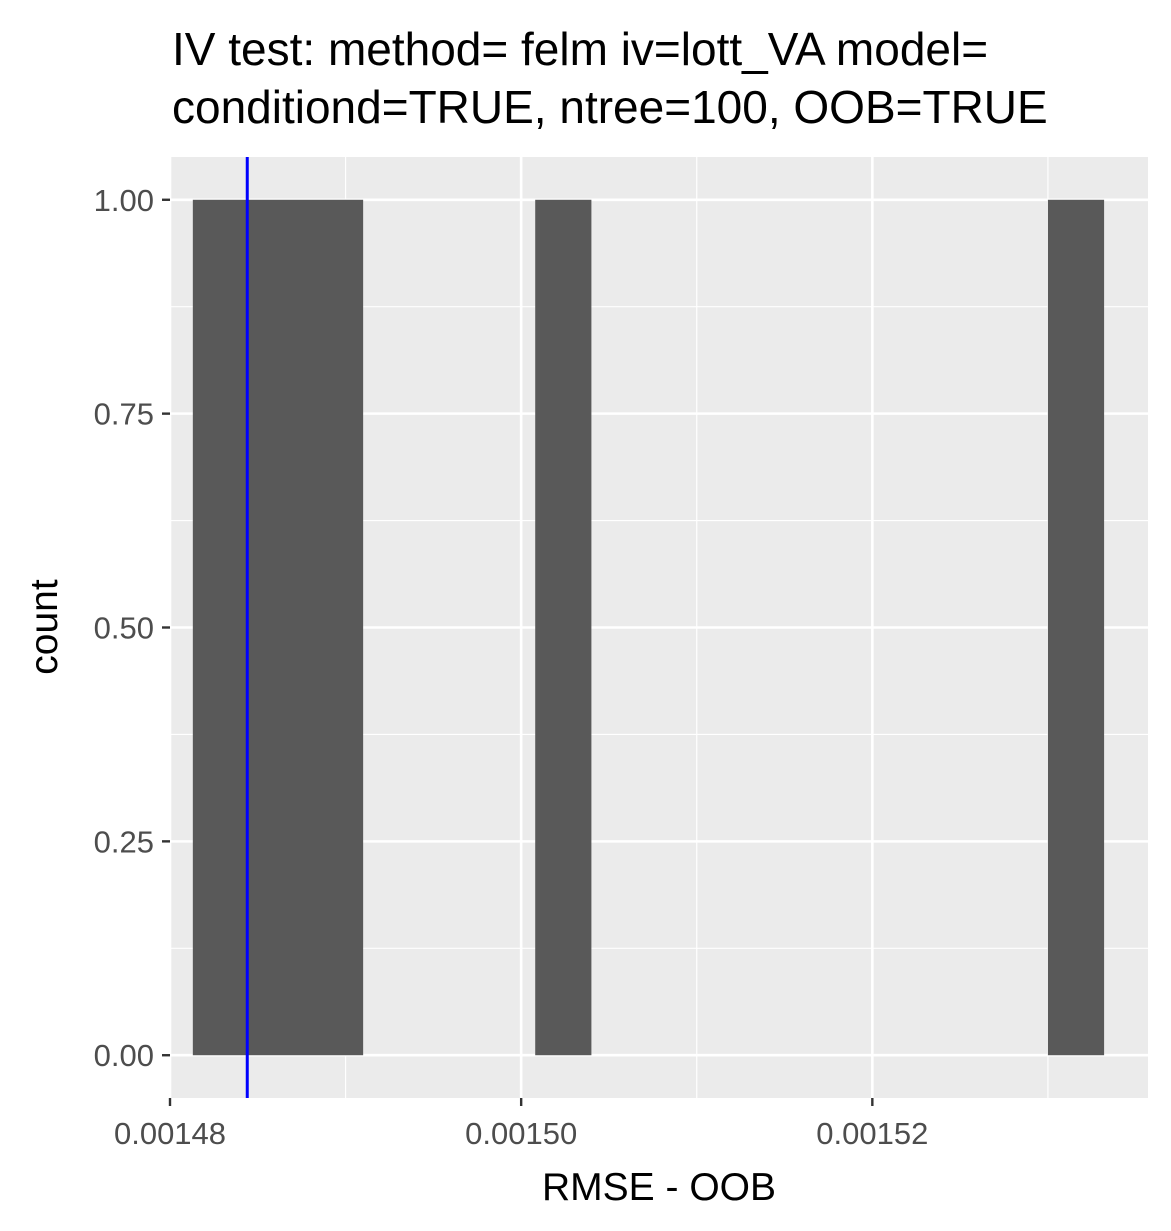 This screenshot has width=1171, height=1231. I want to click on y-tick-labels: 0.00 0.25 0.50 0.75 1.00, so click(124, 628).